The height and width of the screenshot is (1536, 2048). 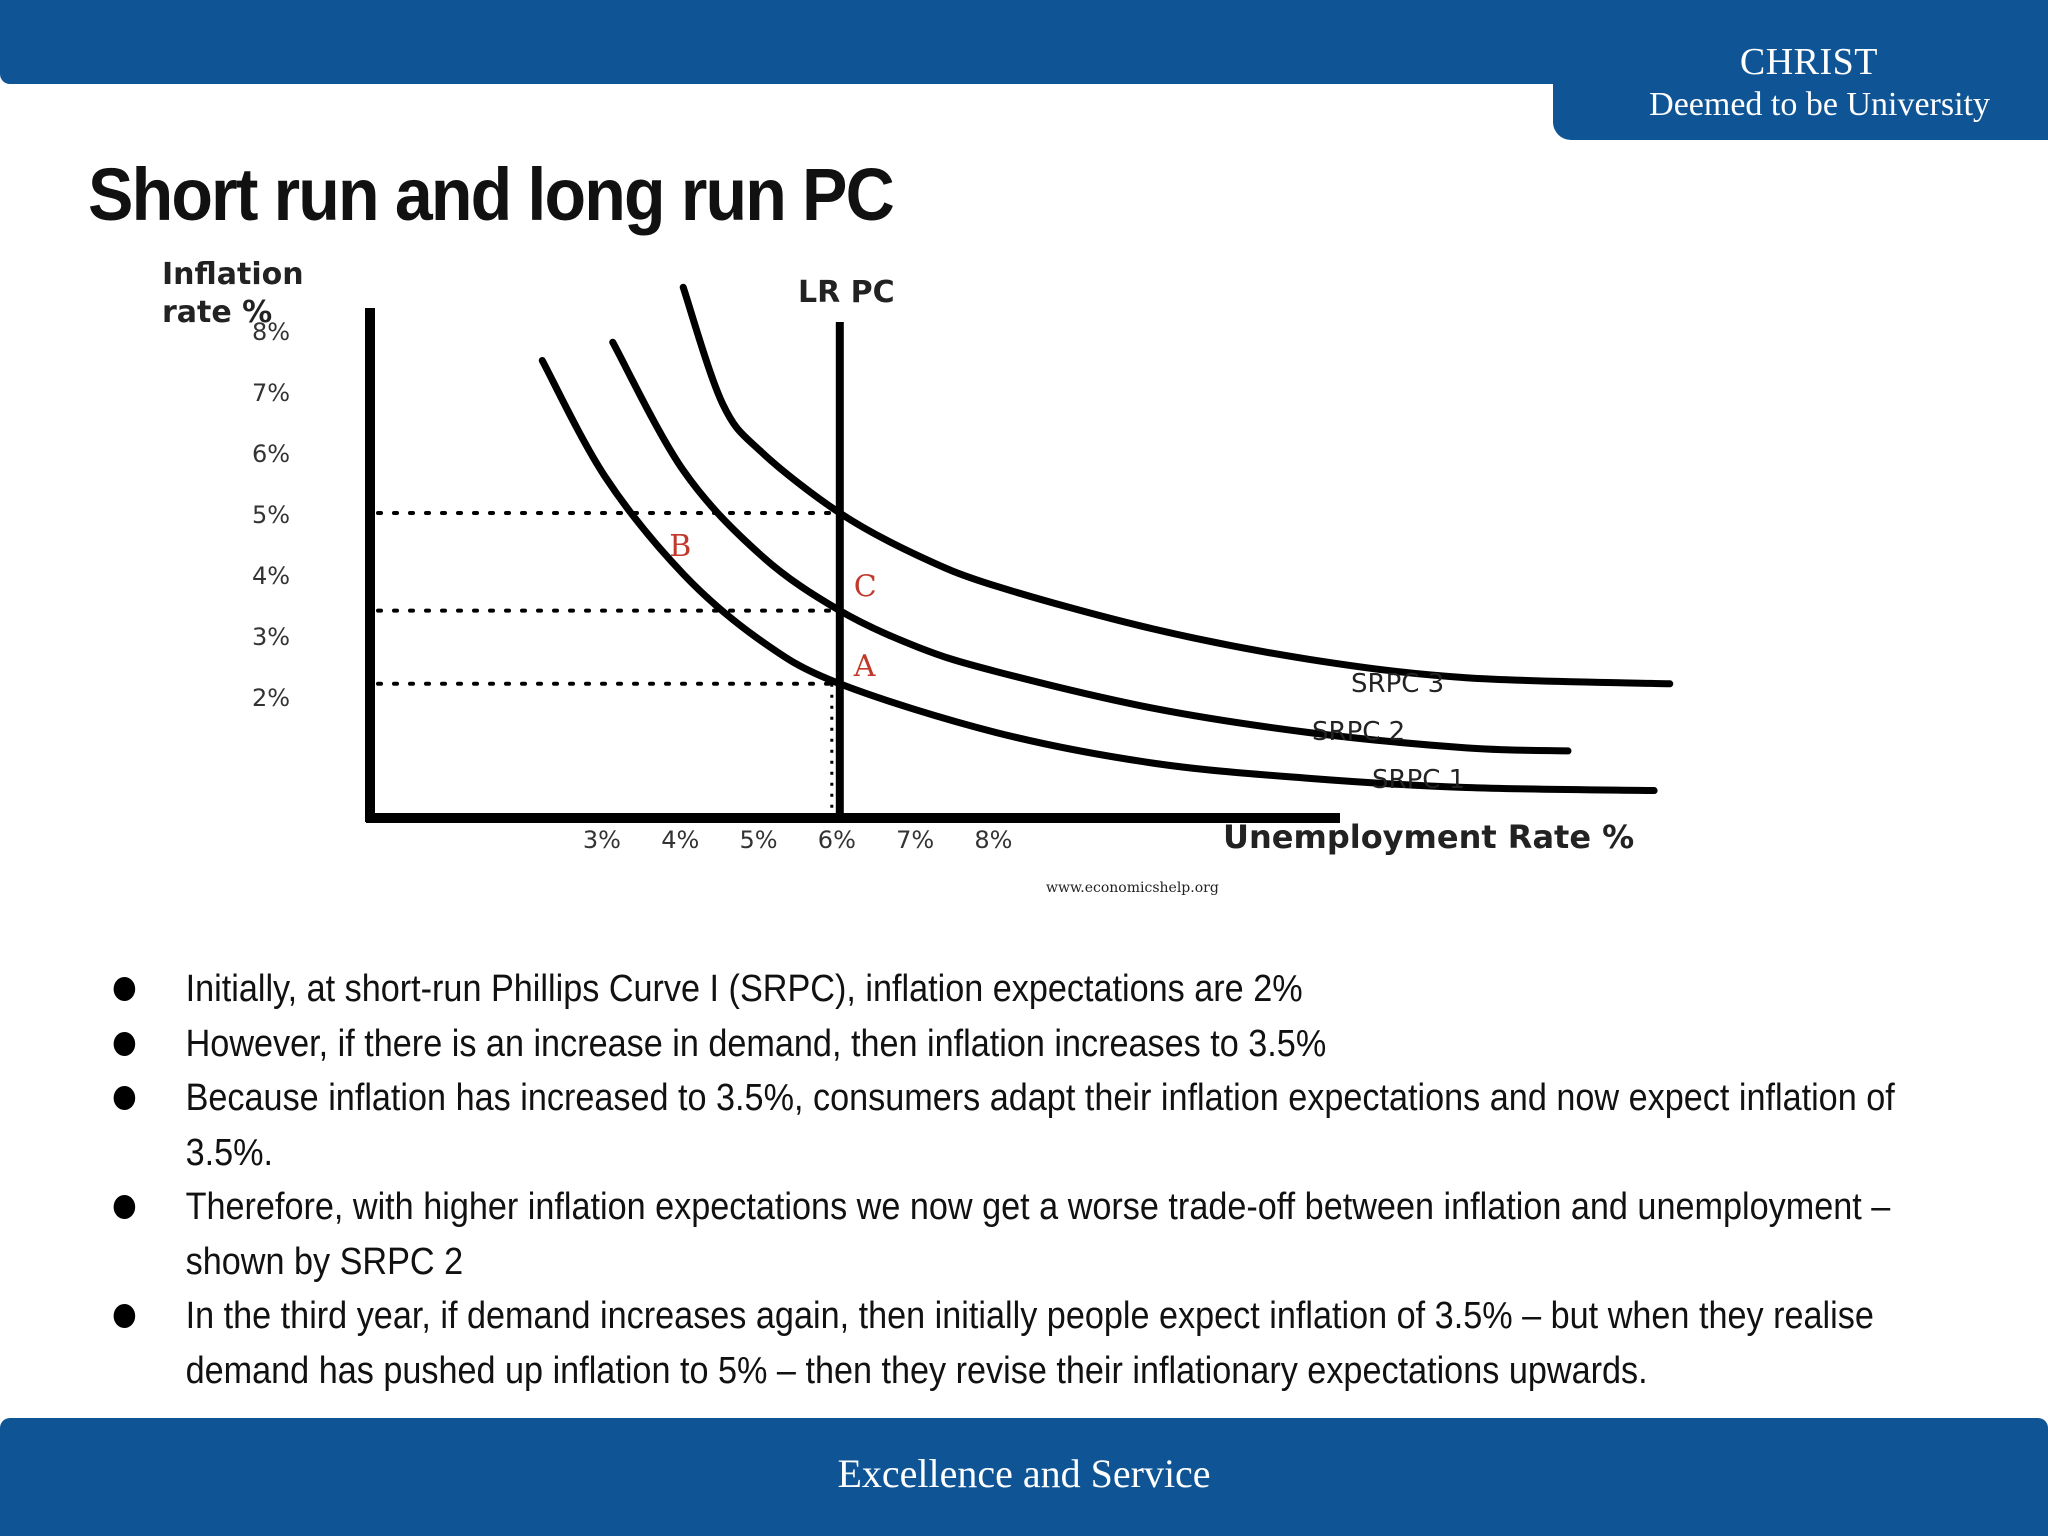 I want to click on point-label-b: B, so click(x=680, y=546).